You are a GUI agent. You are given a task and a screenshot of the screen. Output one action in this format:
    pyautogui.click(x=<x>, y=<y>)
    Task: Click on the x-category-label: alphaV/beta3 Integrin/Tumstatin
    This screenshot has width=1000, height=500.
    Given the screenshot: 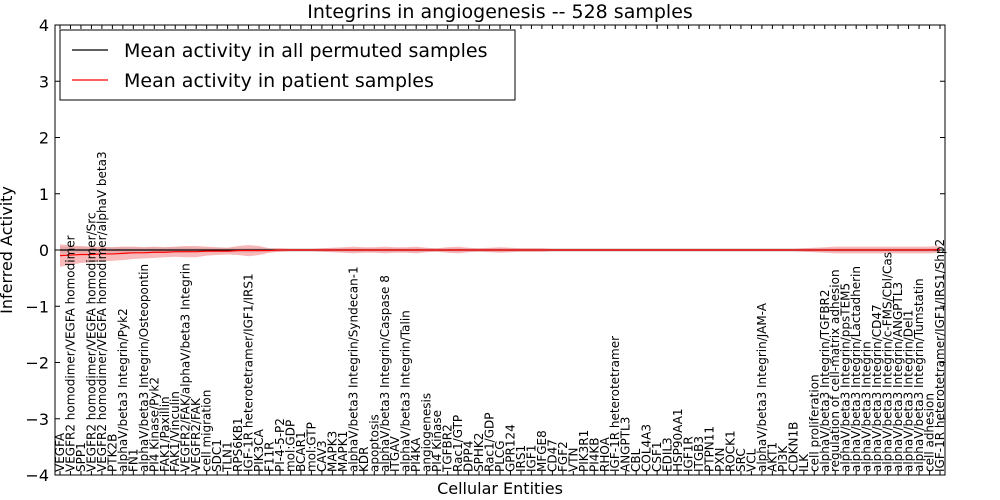 What is the action you would take?
    pyautogui.click(x=919, y=375)
    